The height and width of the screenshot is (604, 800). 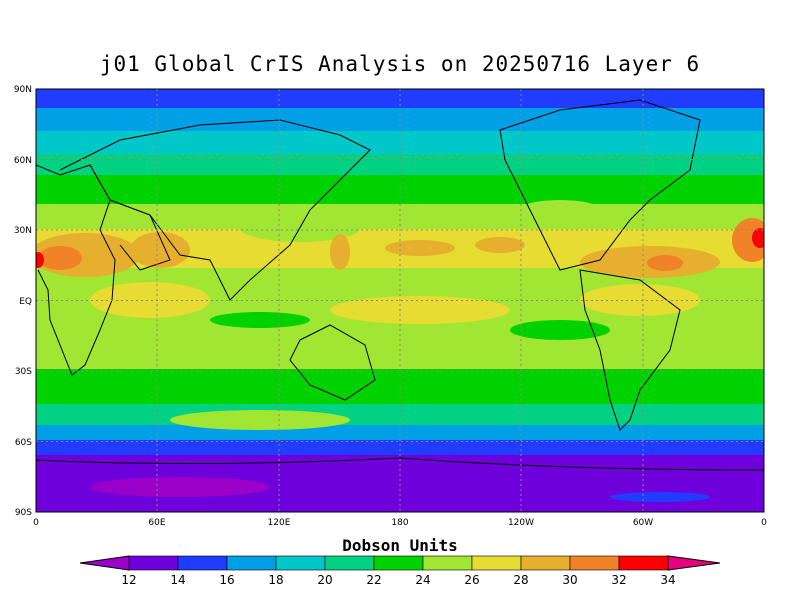 I want to click on lon-axis: 0 60E 120E 180 120W 60W 0, so click(x=400, y=523).